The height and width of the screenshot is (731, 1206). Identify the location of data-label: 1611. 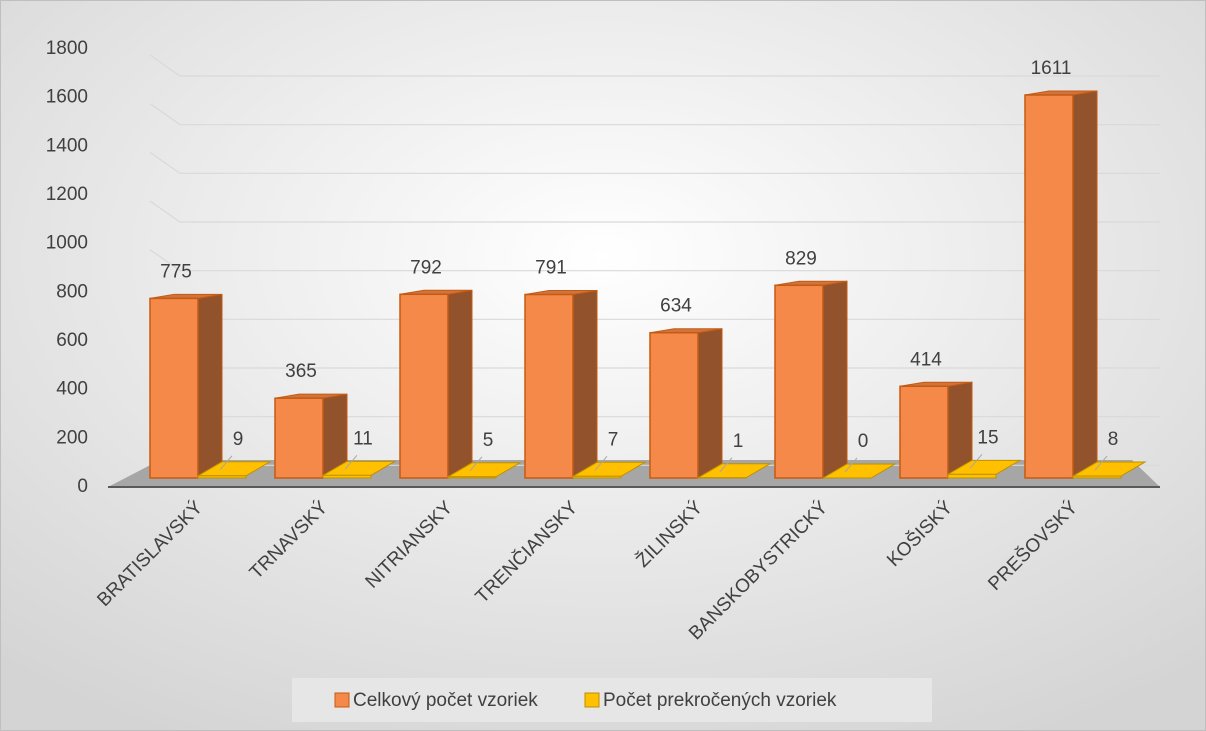
(1051, 68).